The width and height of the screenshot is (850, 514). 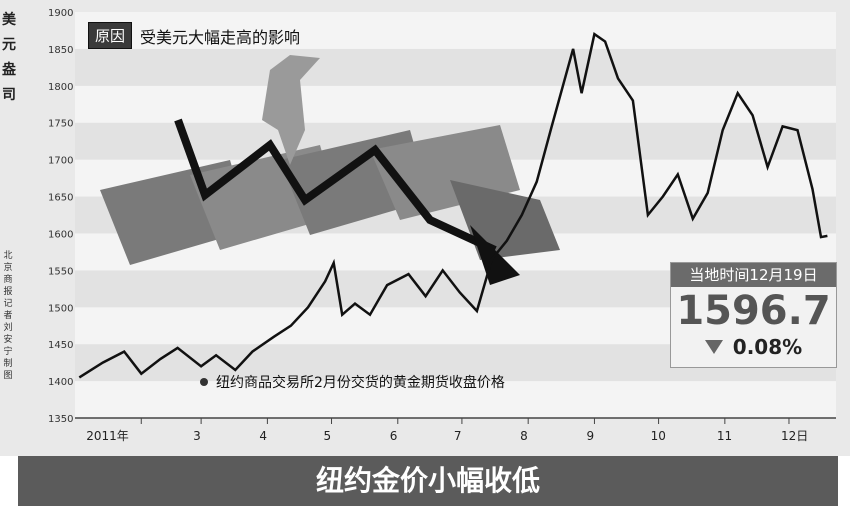 I want to click on x-tick-label: 10, so click(x=658, y=436).